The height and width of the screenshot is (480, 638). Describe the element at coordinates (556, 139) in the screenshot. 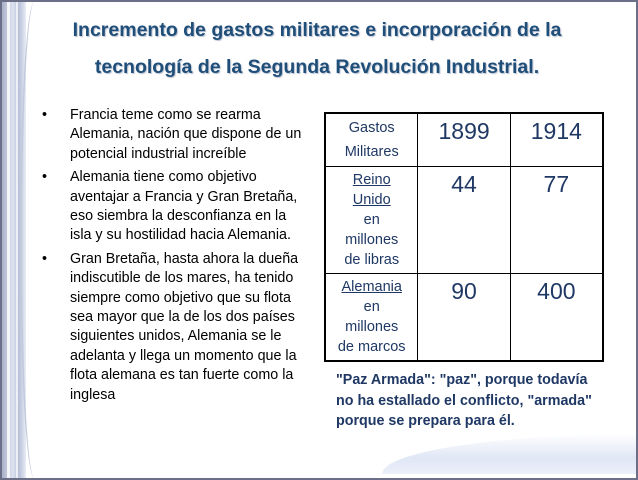

I see `header-year-1914: 1914` at that location.